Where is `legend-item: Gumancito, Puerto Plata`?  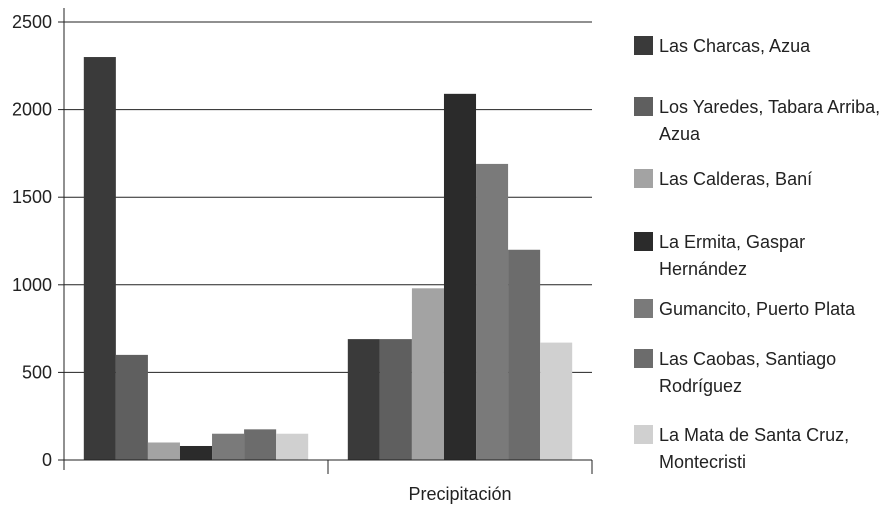 legend-item: Gumancito, Puerto Plata is located at coordinates (762, 309).